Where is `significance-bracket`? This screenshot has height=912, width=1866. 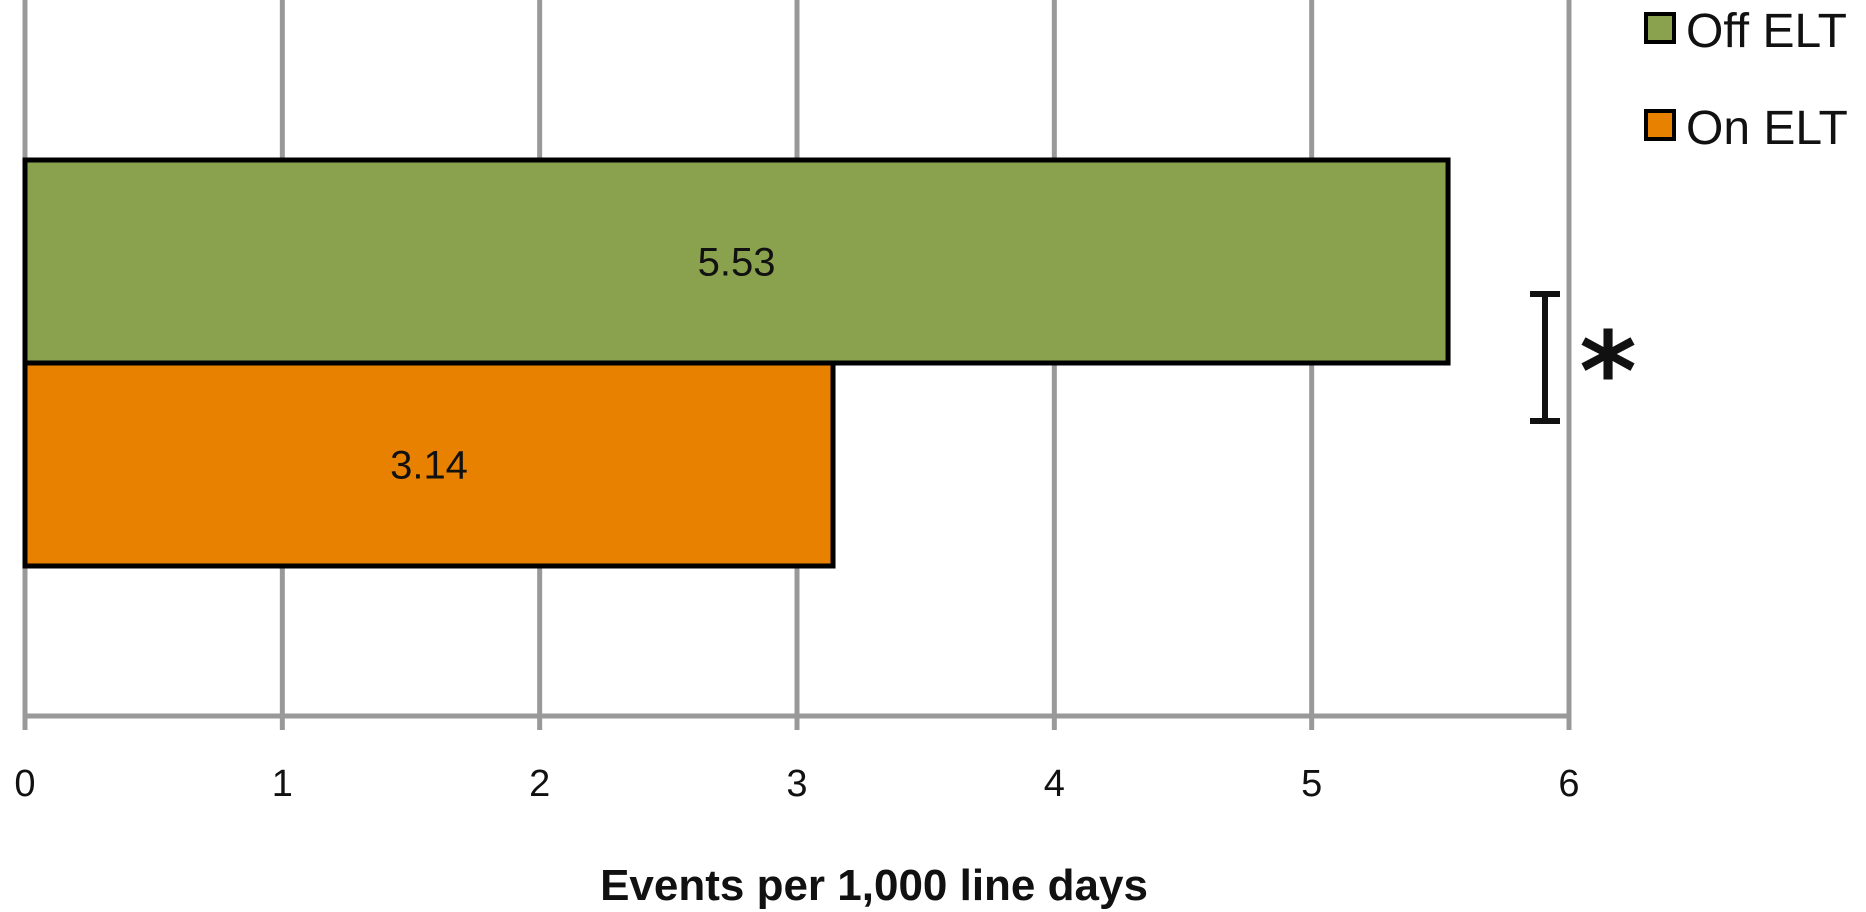
significance-bracket is located at coordinates (1545, 357).